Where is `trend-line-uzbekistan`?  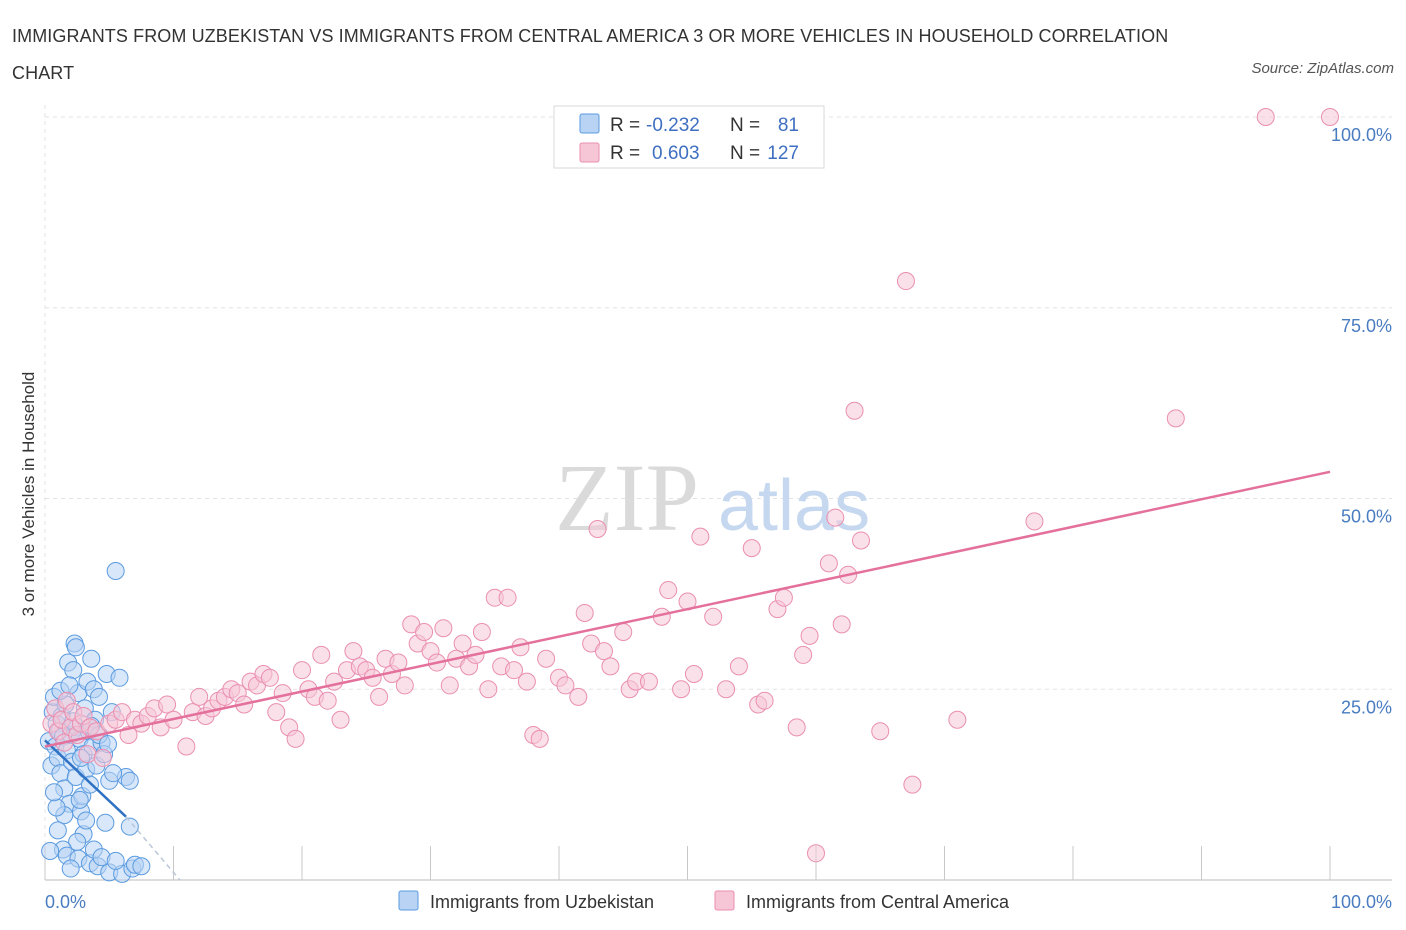
trend-line-uzbekistan is located at coordinates (85, 778).